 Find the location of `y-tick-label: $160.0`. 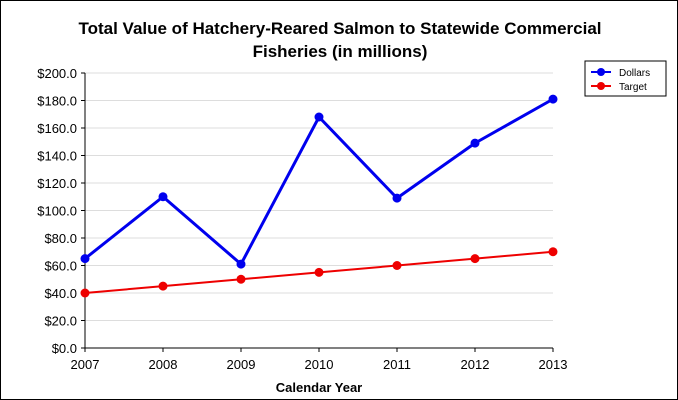

y-tick-label: $160.0 is located at coordinates (57, 128).